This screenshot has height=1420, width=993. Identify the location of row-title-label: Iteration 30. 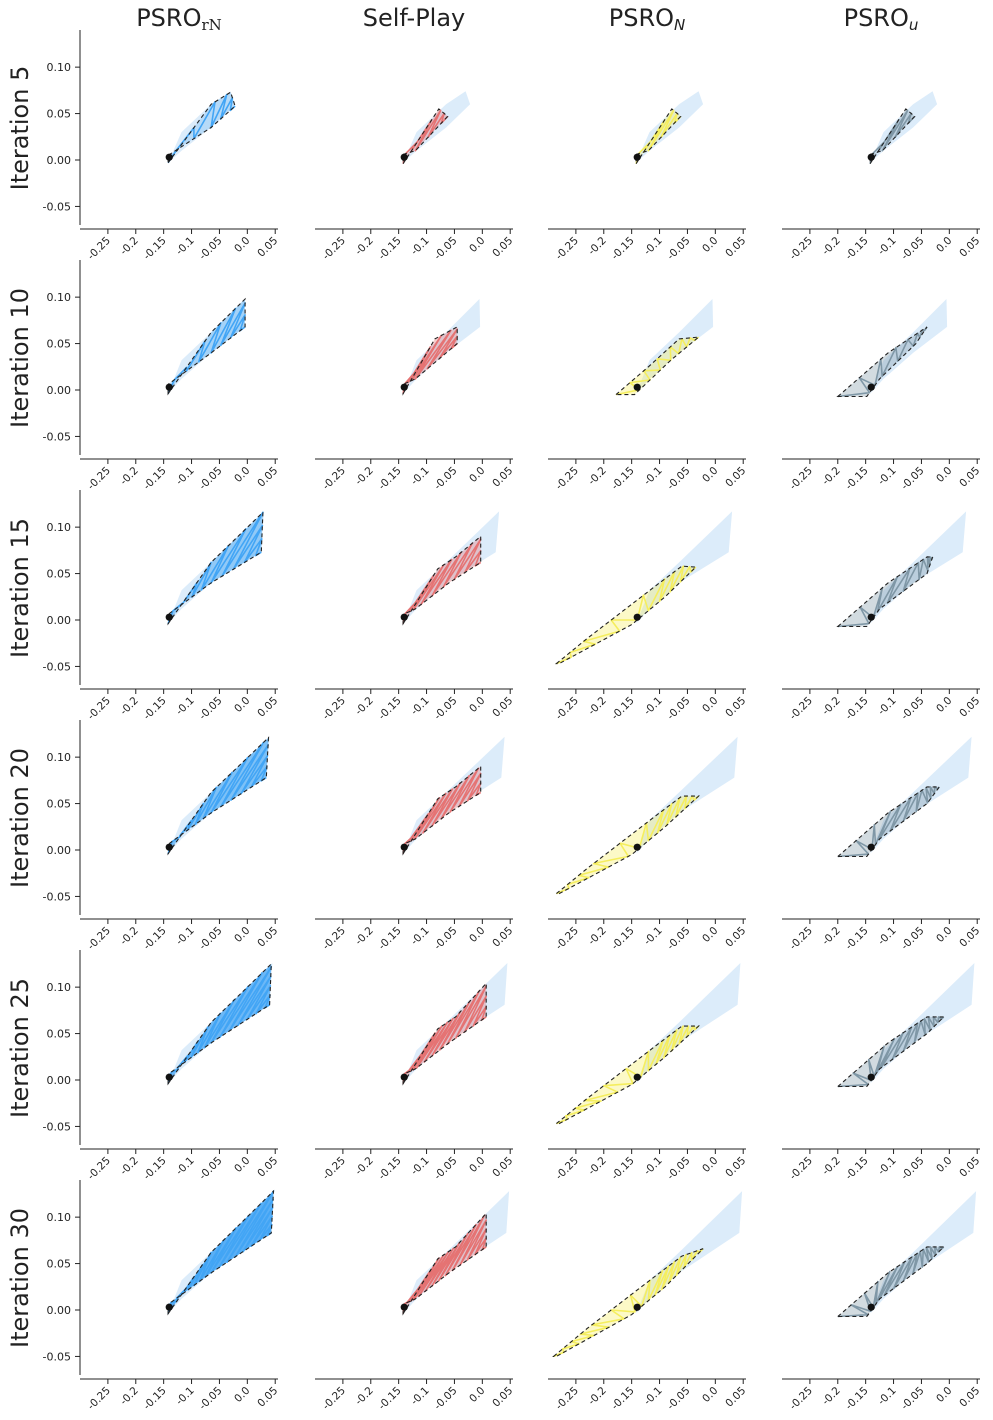
(20, 1277).